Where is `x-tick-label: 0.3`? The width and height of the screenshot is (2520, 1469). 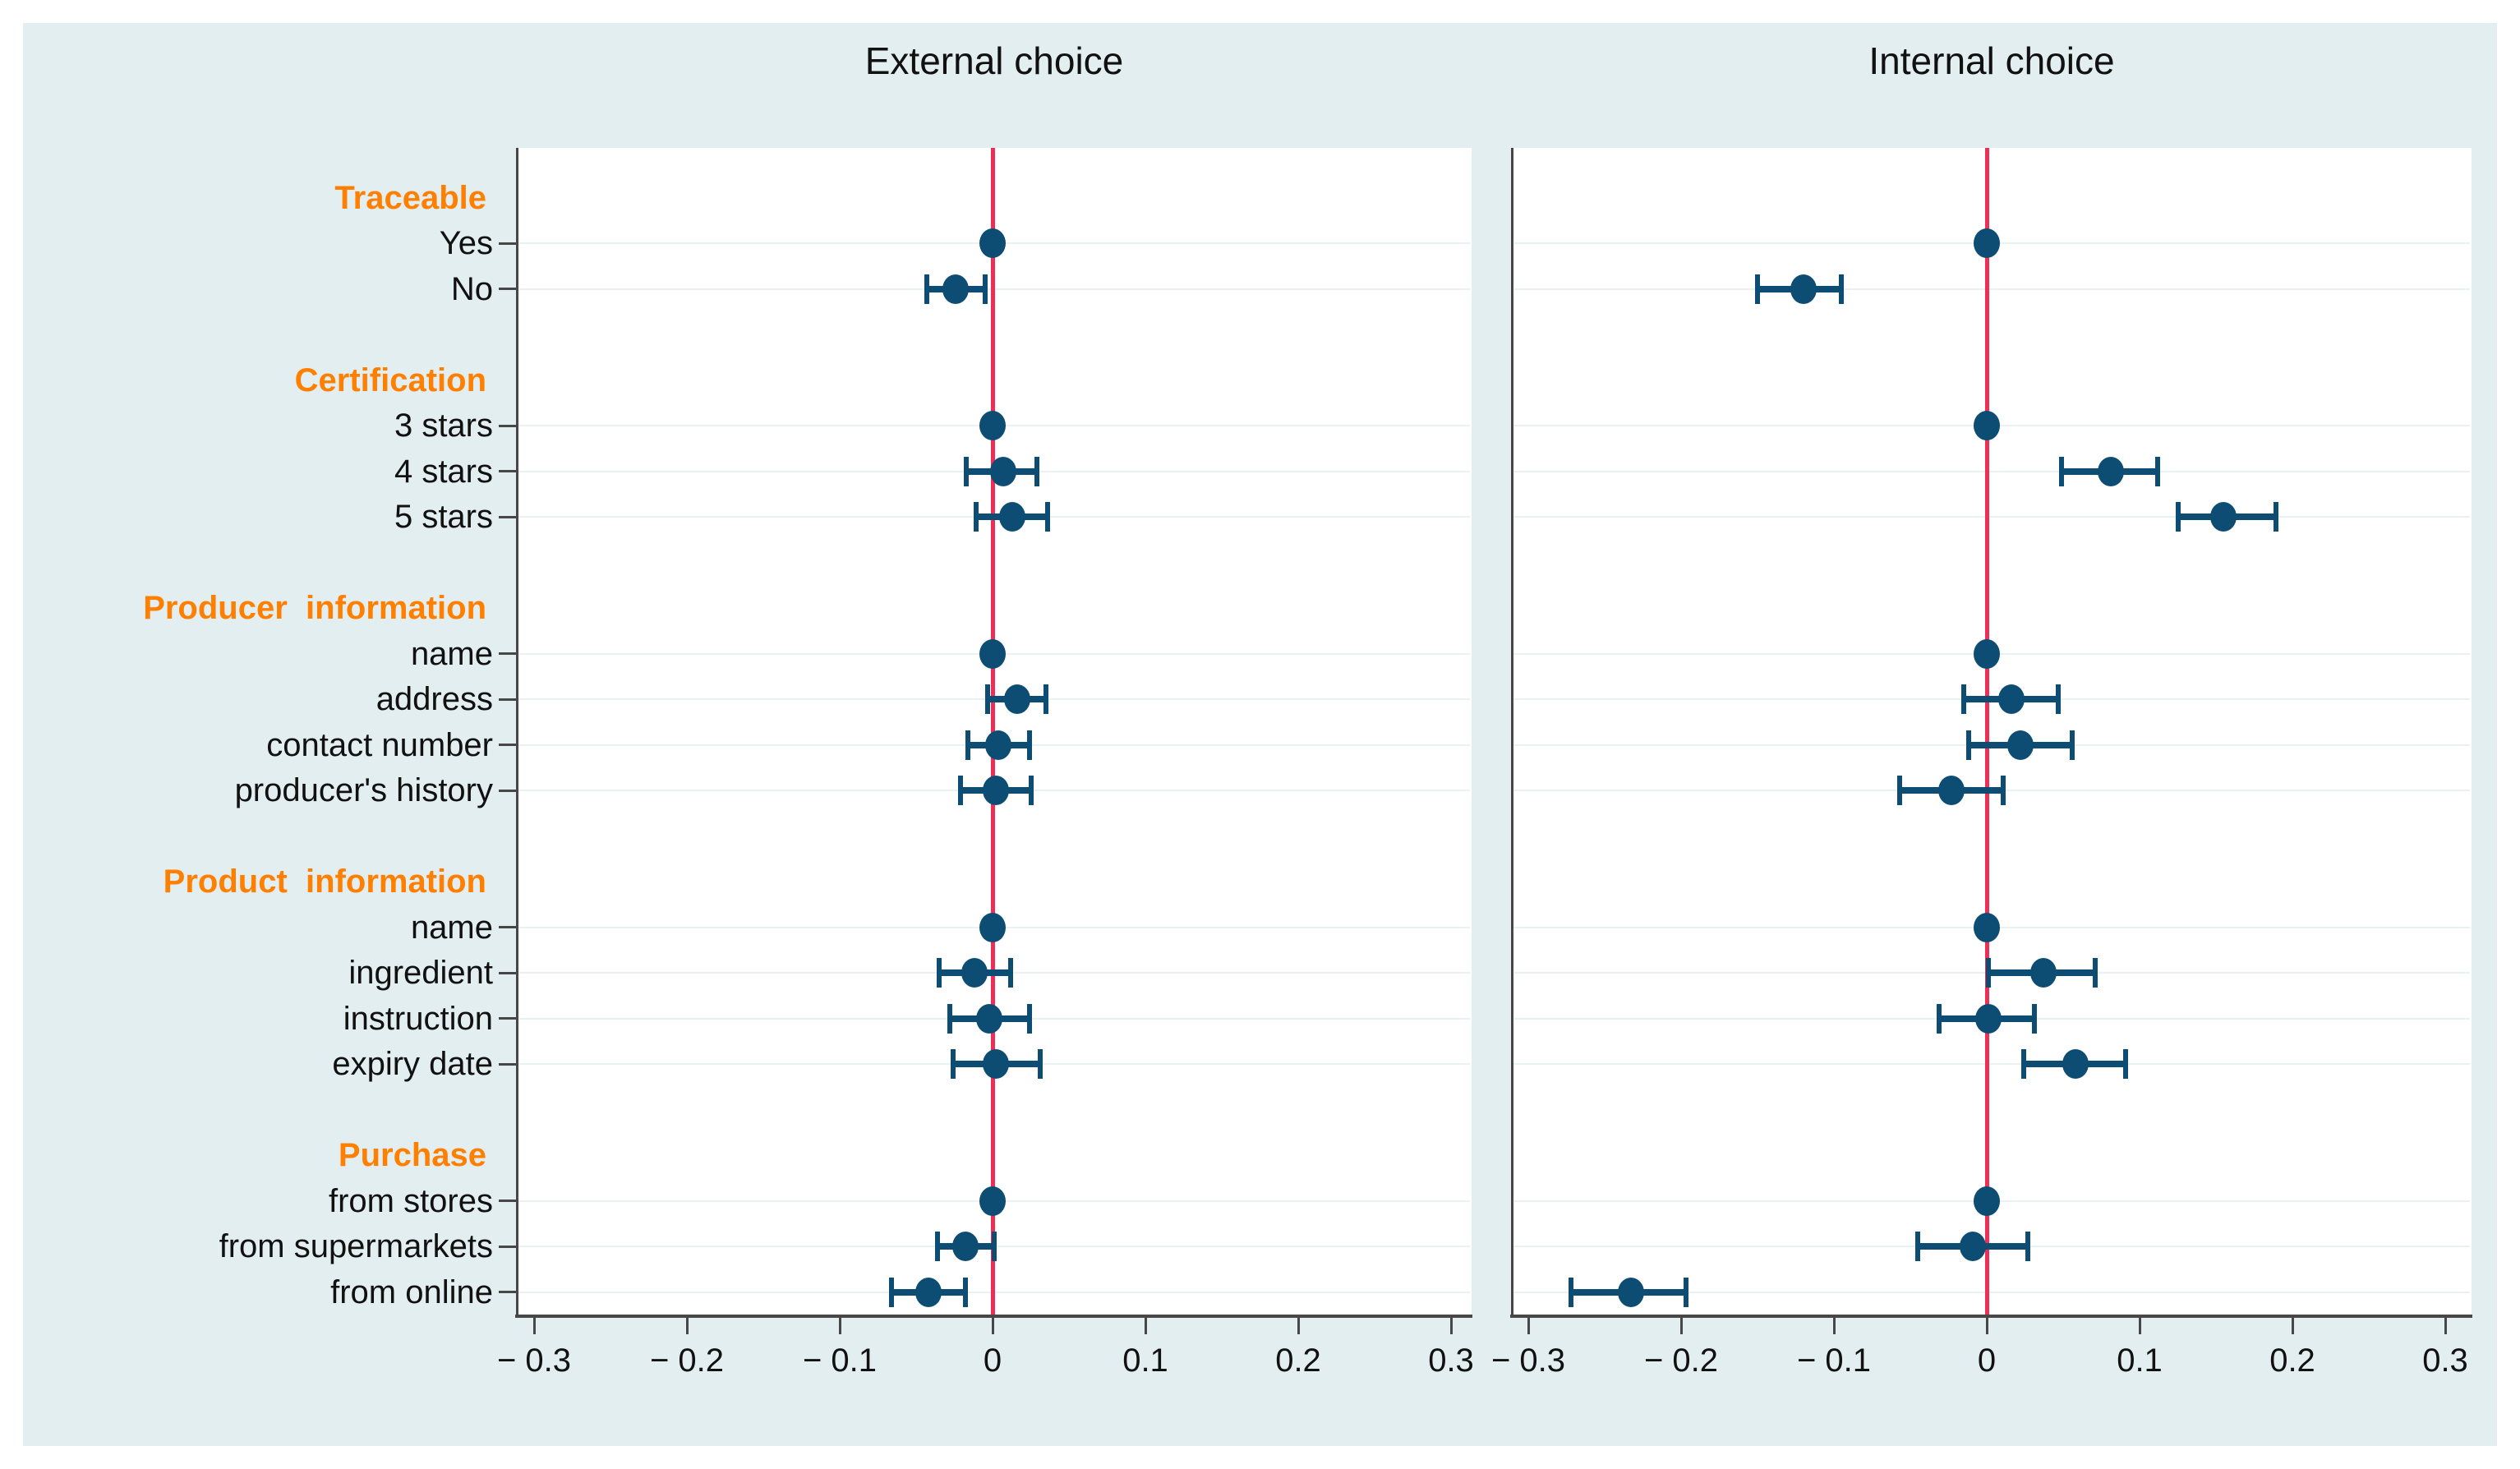 x-tick-label: 0.3 is located at coordinates (1451, 1361).